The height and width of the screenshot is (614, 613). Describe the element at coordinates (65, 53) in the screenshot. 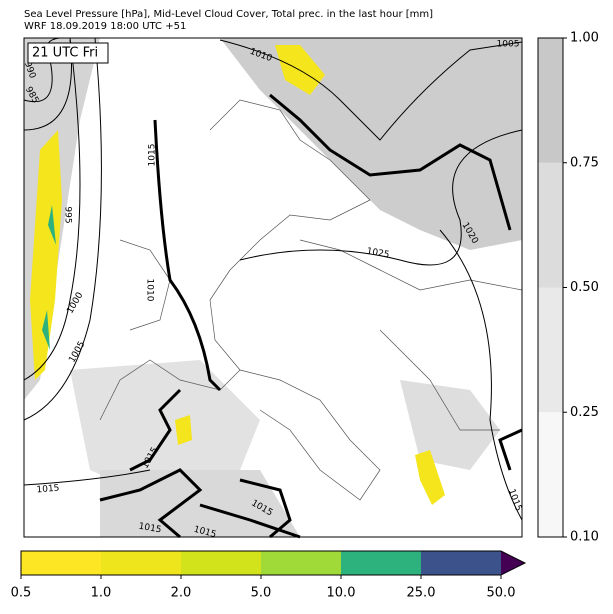

I see `time-label: 21 UTC Fri` at that location.